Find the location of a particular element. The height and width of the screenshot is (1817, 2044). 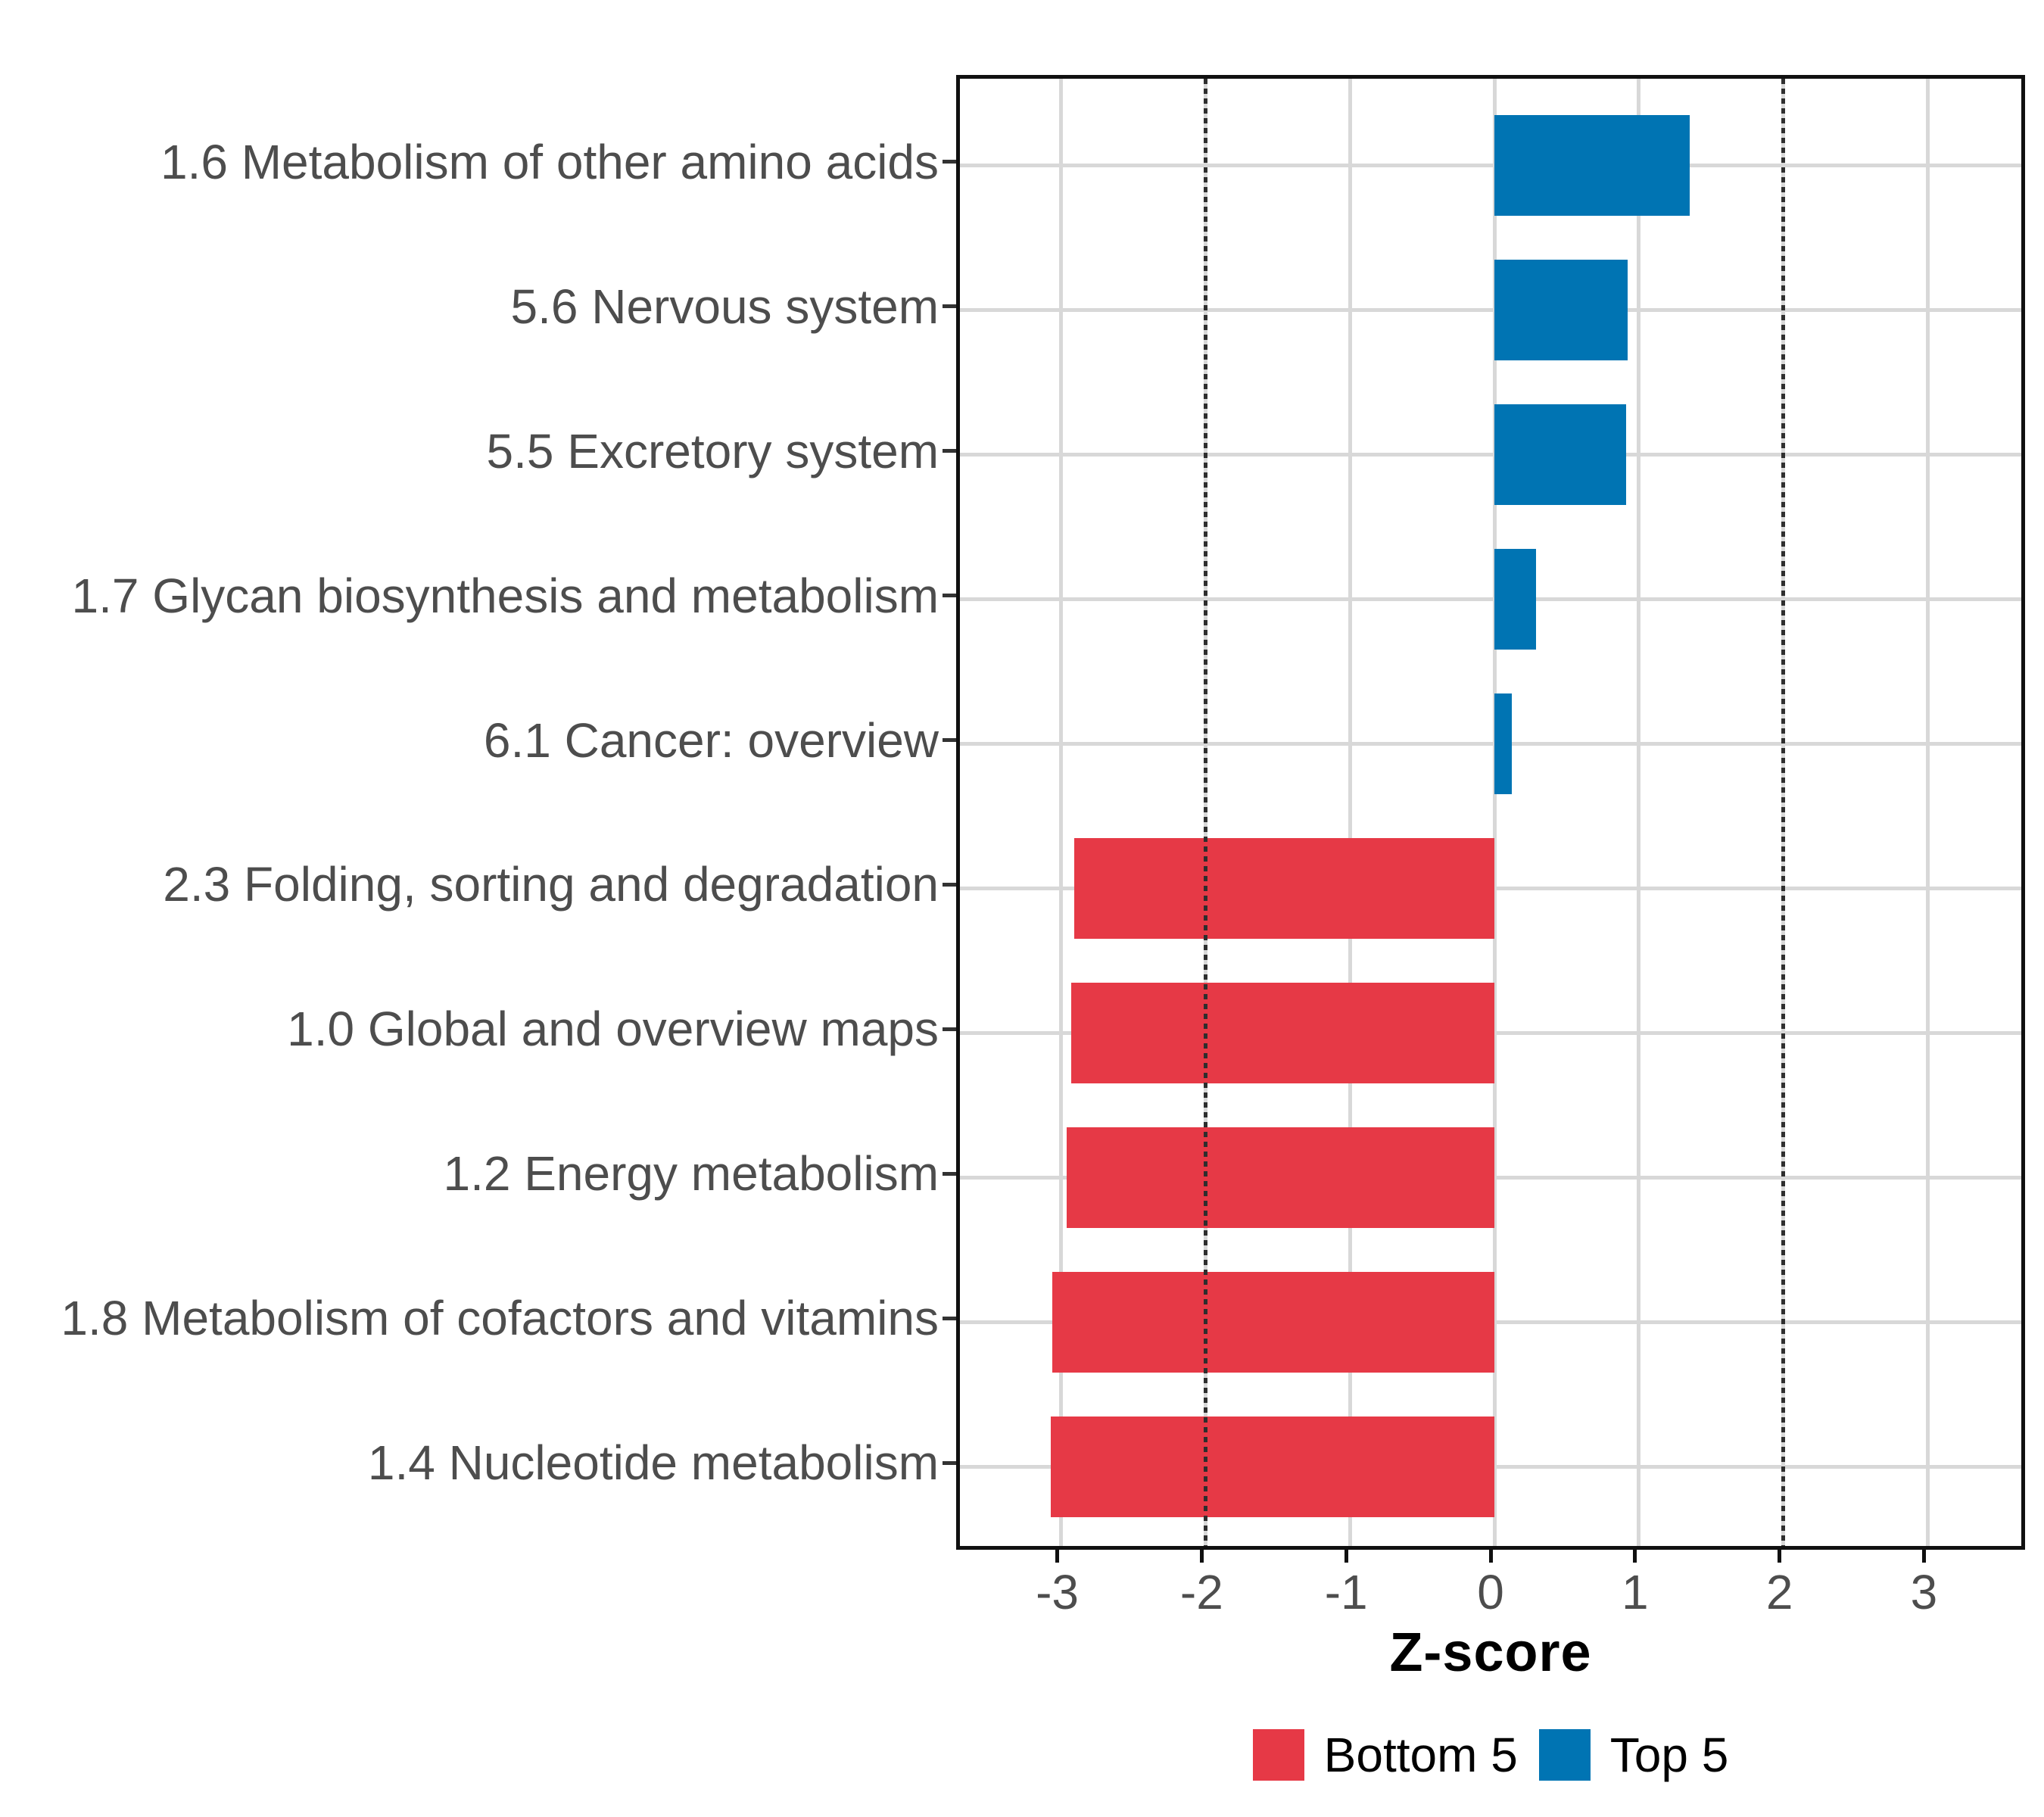

legend: Bottom 5 Top 5 is located at coordinates (1490, 1755).